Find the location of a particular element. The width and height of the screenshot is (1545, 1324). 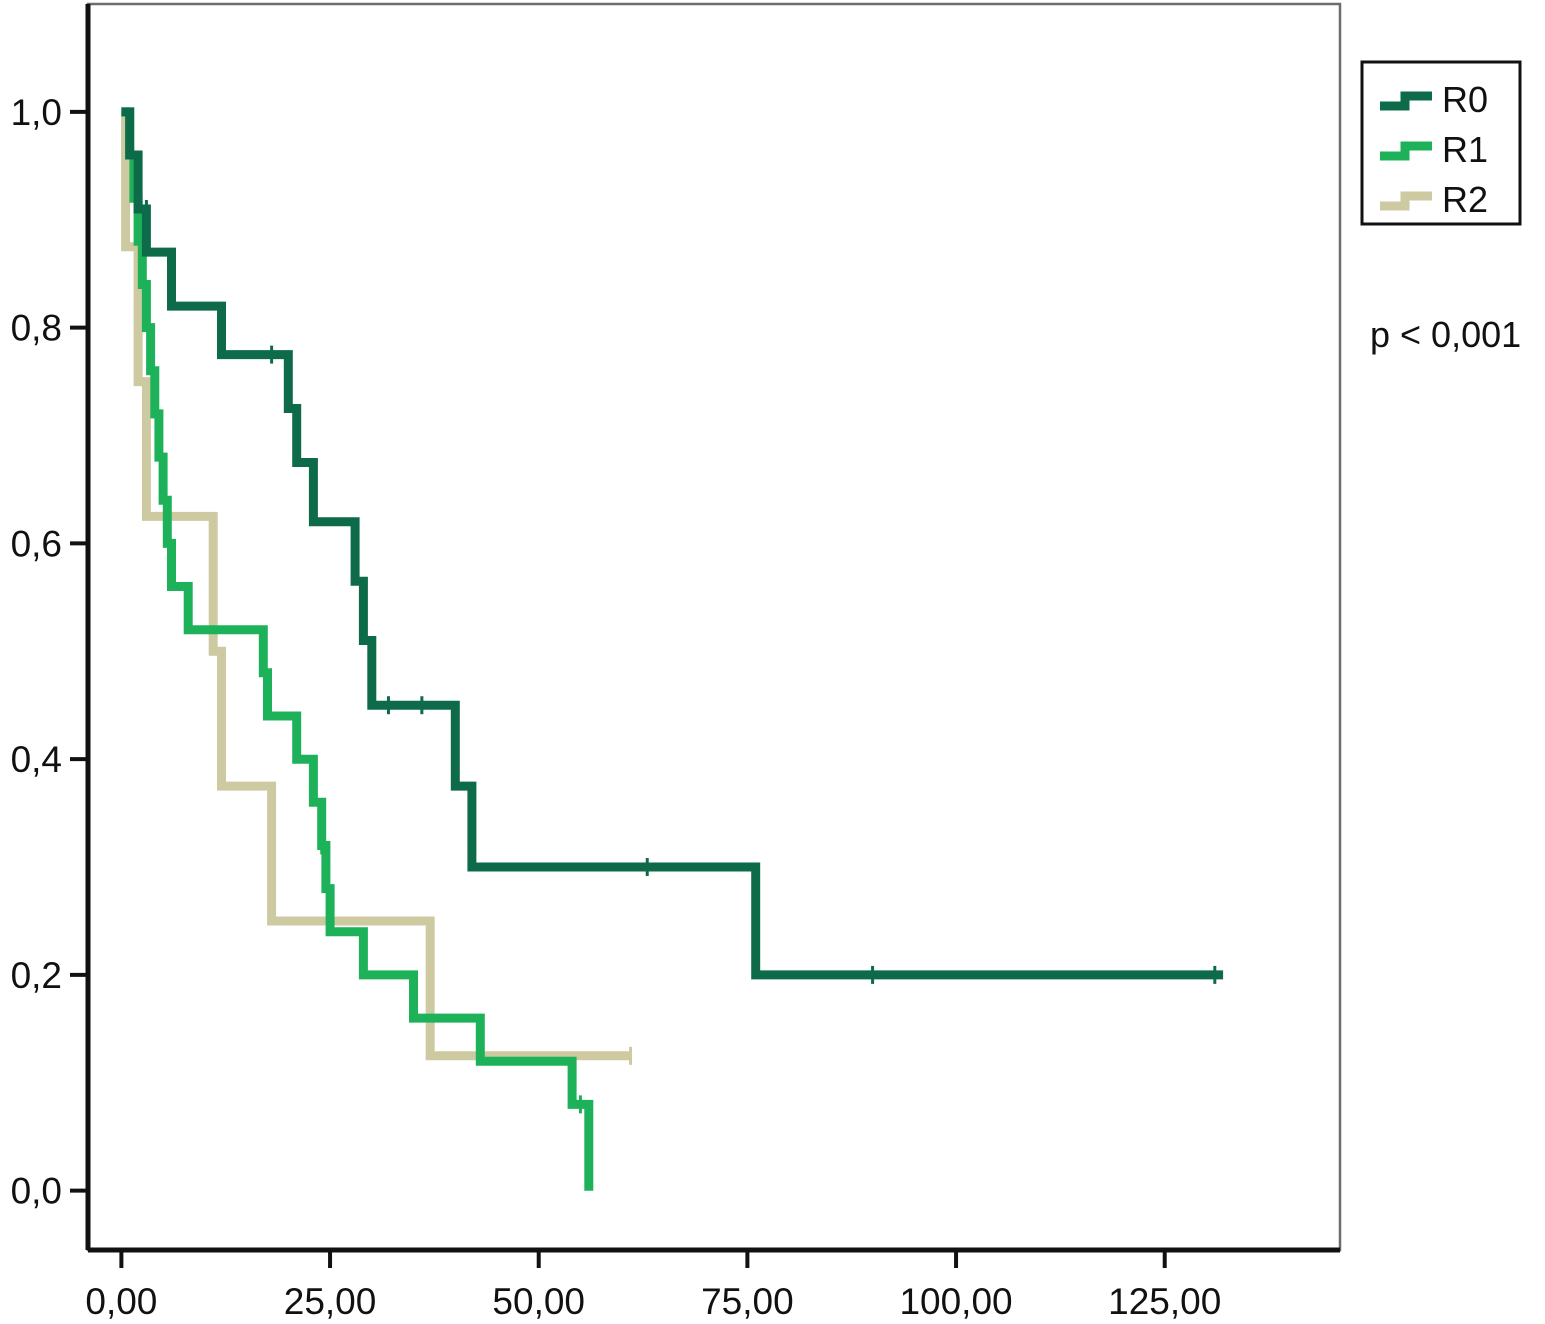

legend: R0 R1 R2 is located at coordinates (1441, 143).